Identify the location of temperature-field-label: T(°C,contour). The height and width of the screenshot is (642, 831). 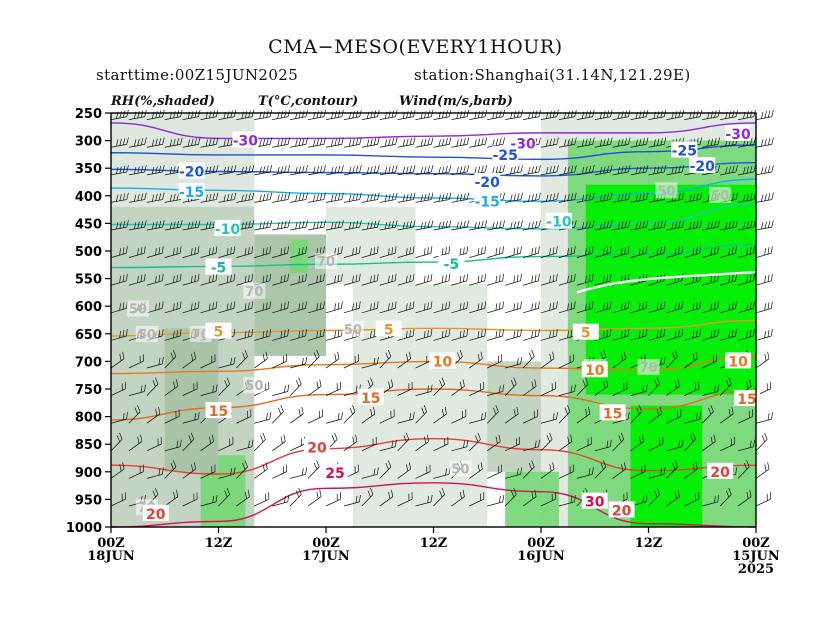
(308, 101).